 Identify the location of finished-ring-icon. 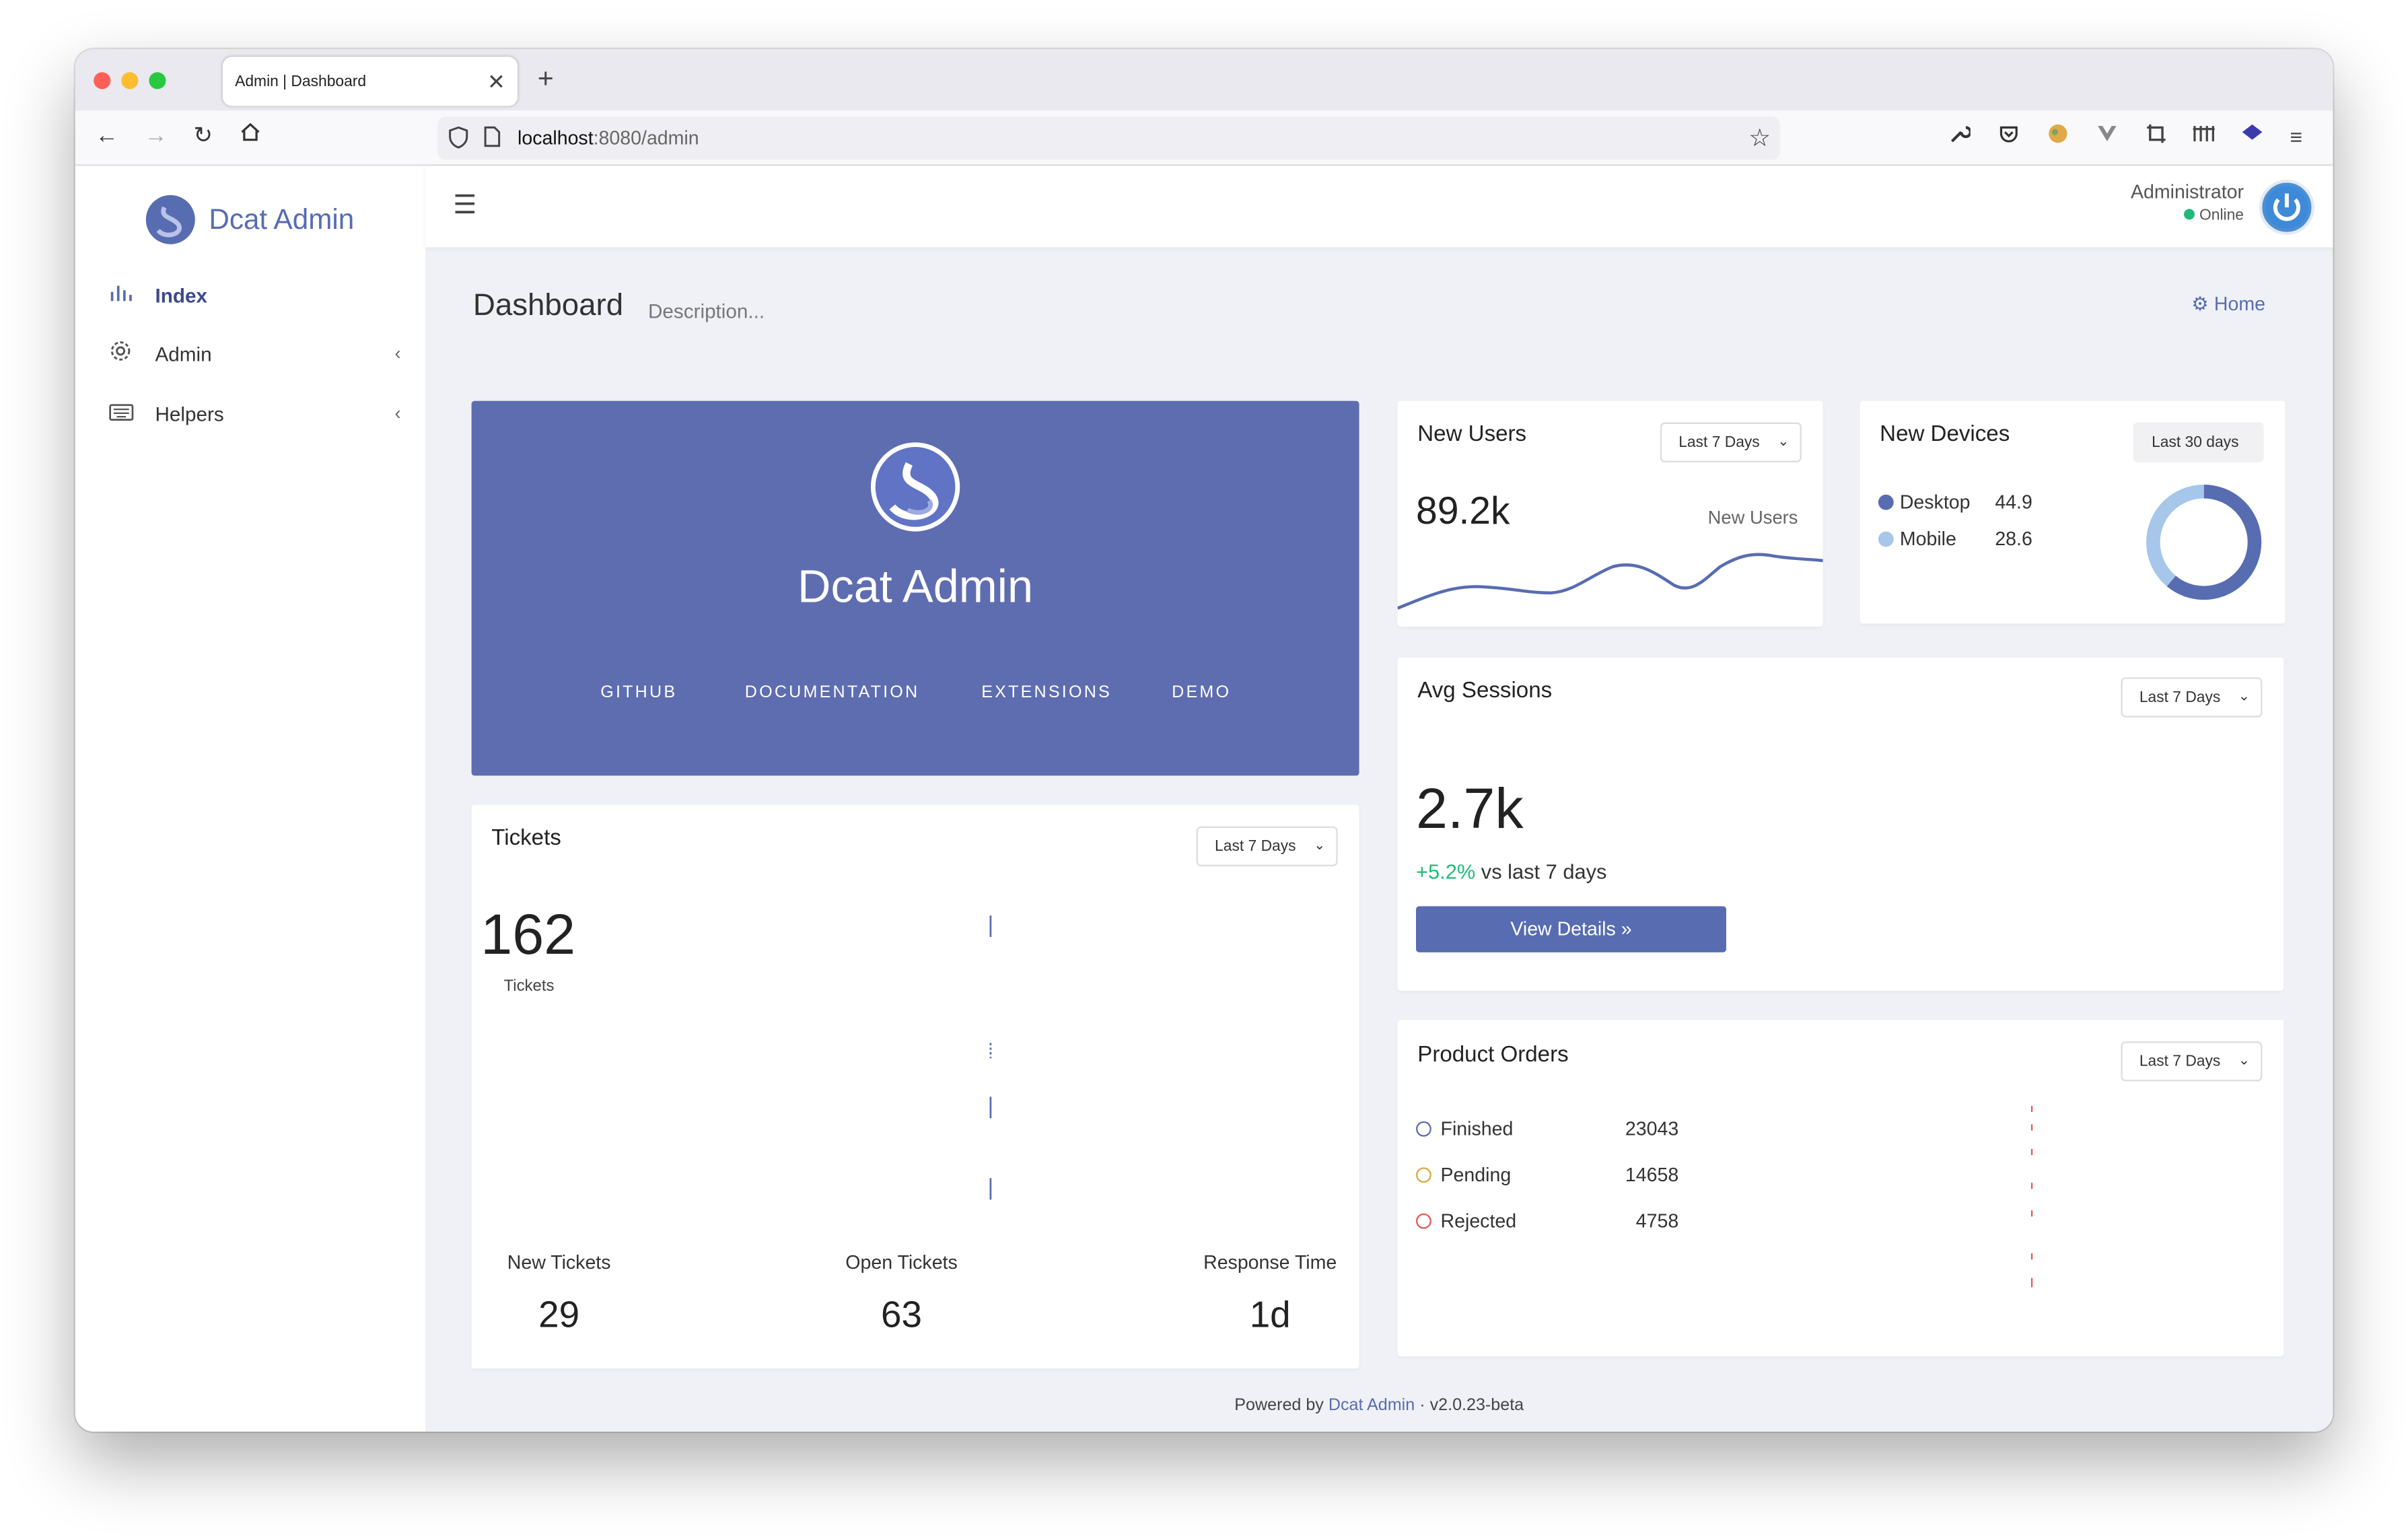
(1423, 1129).